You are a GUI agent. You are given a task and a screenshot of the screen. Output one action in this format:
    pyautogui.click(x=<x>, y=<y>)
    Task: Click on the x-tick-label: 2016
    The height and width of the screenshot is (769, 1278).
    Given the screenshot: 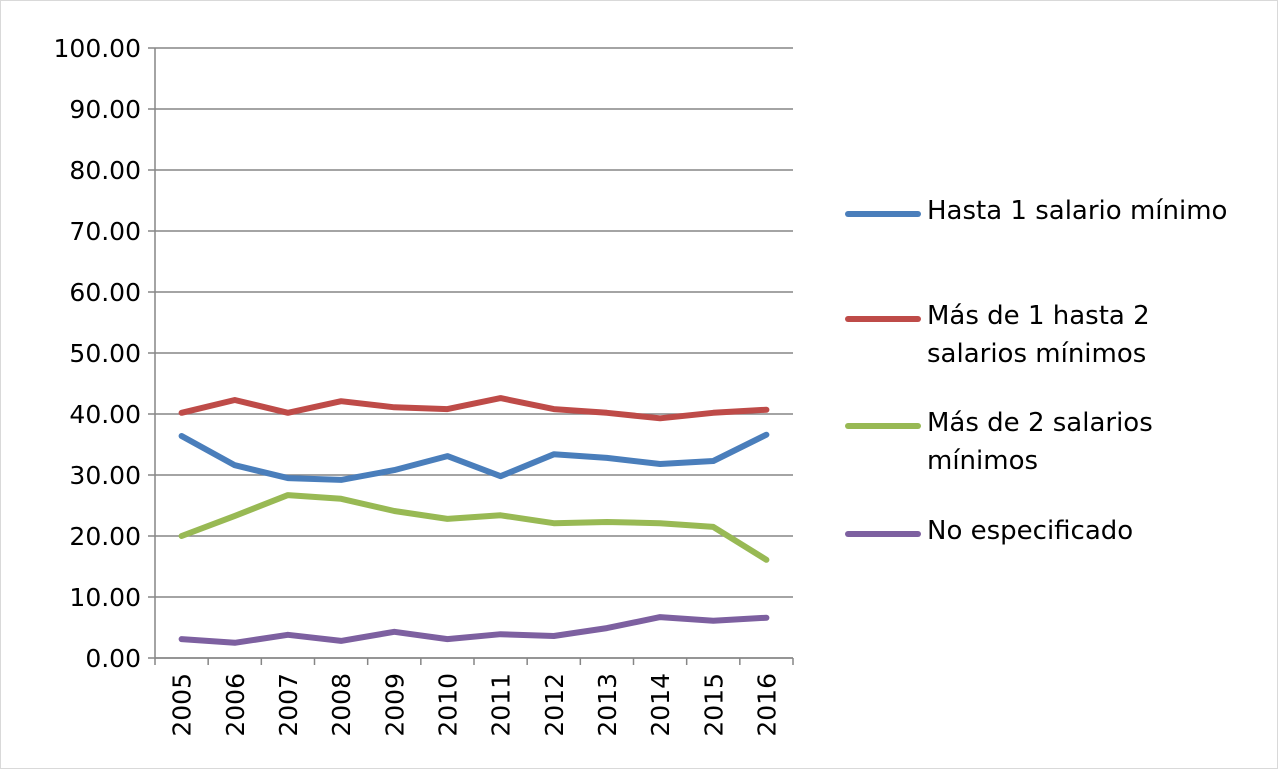 What is the action you would take?
    pyautogui.click(x=766, y=705)
    